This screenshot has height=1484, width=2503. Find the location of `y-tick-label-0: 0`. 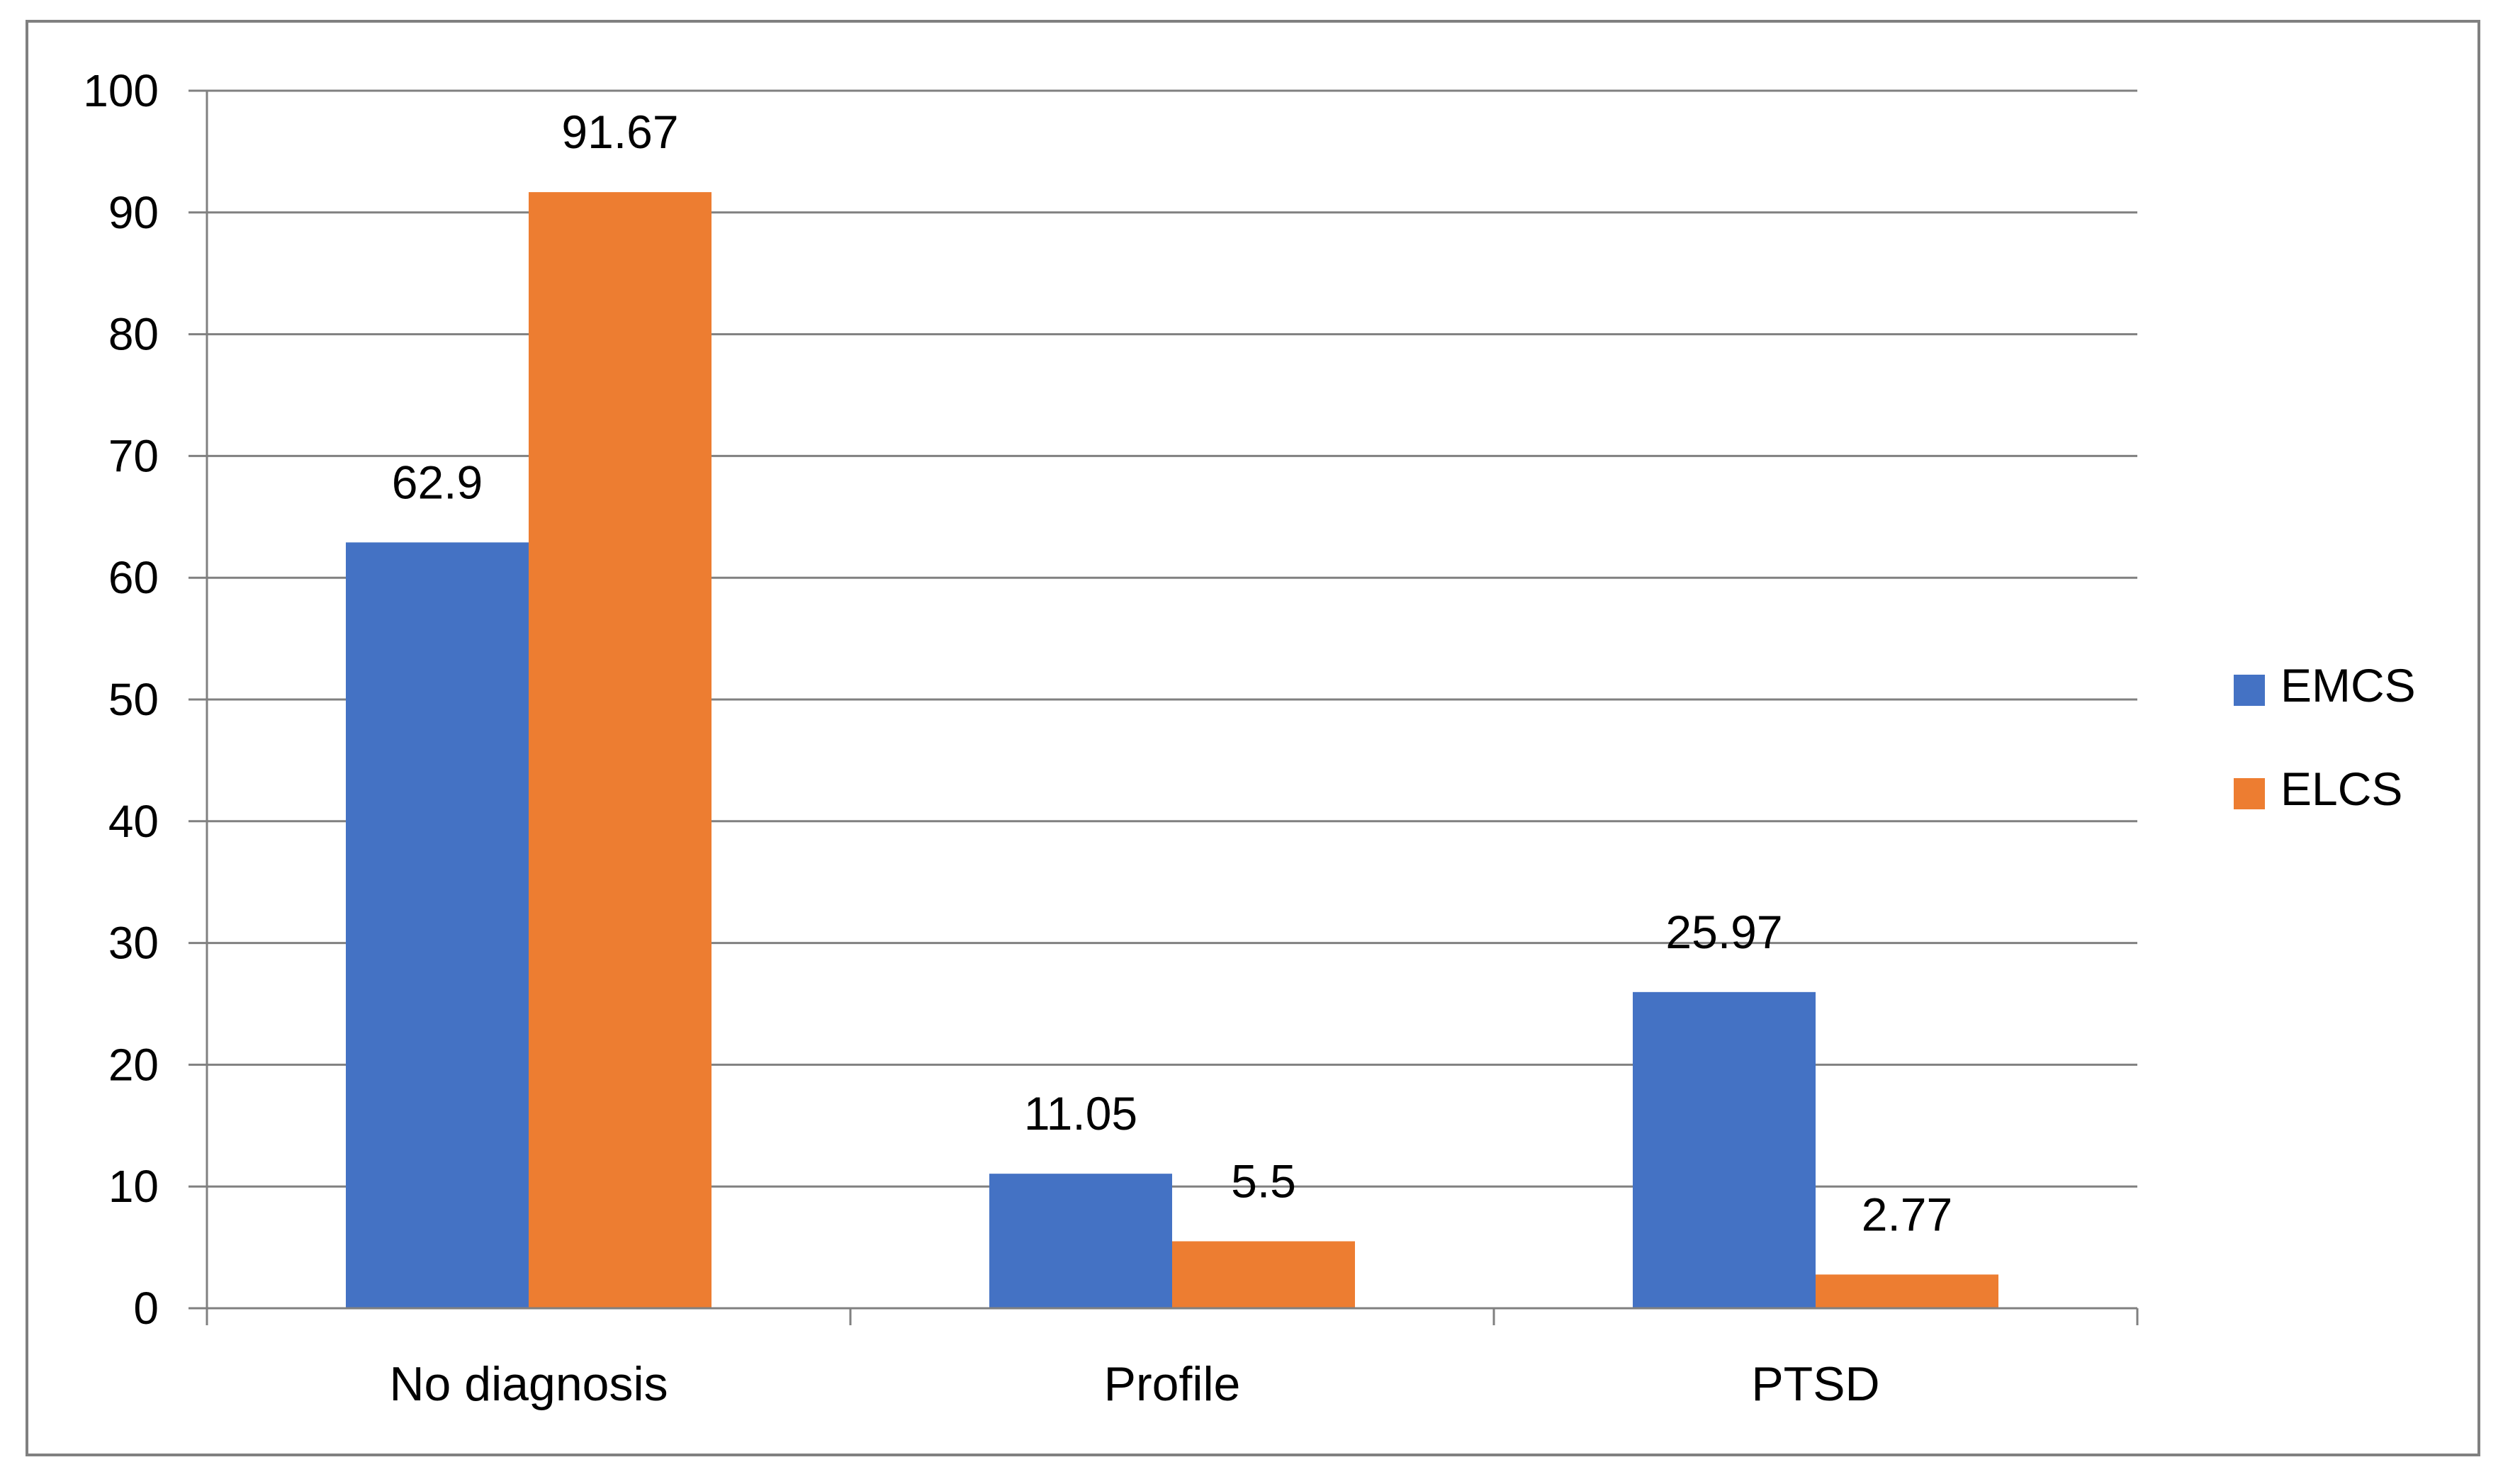

y-tick-label-0: 0 is located at coordinates (146, 1308).